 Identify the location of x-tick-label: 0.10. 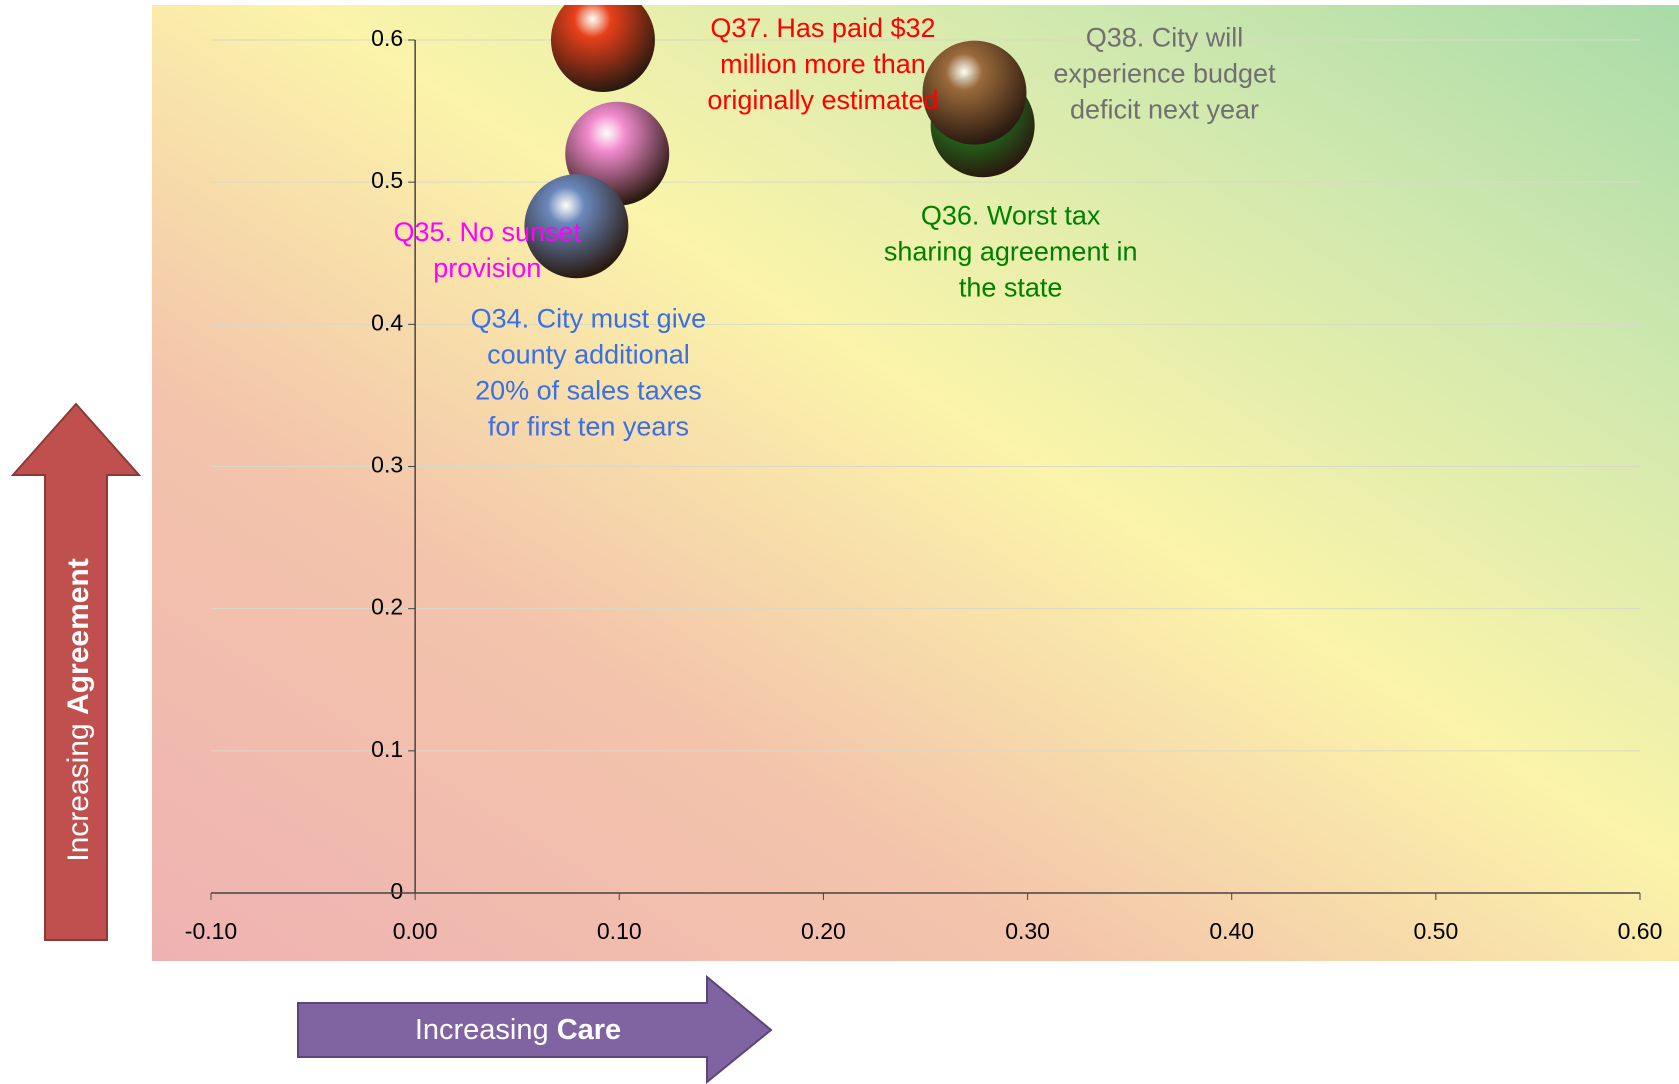
(619, 931).